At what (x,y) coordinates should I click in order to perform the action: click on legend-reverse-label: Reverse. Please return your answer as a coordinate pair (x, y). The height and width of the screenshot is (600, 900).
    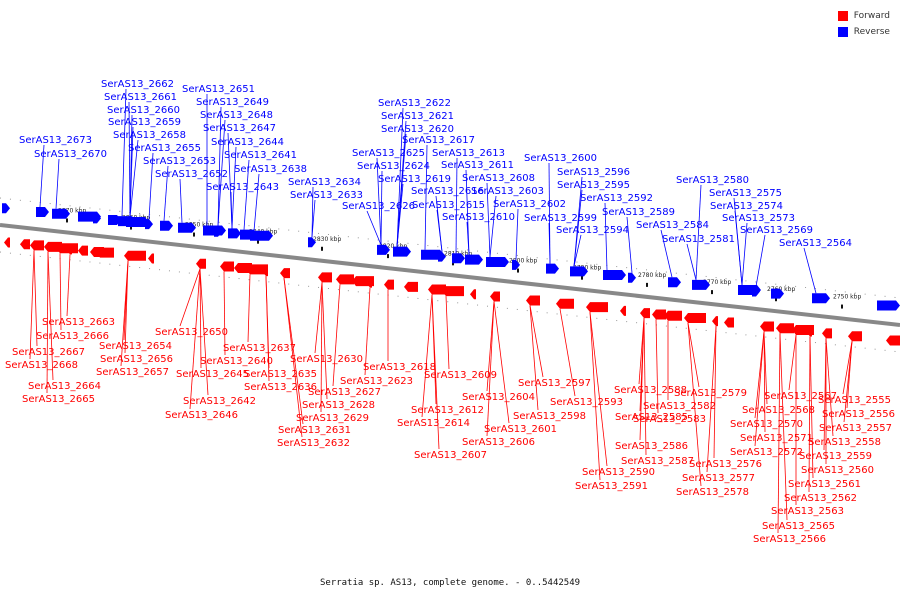
    Looking at the image, I should click on (871, 32).